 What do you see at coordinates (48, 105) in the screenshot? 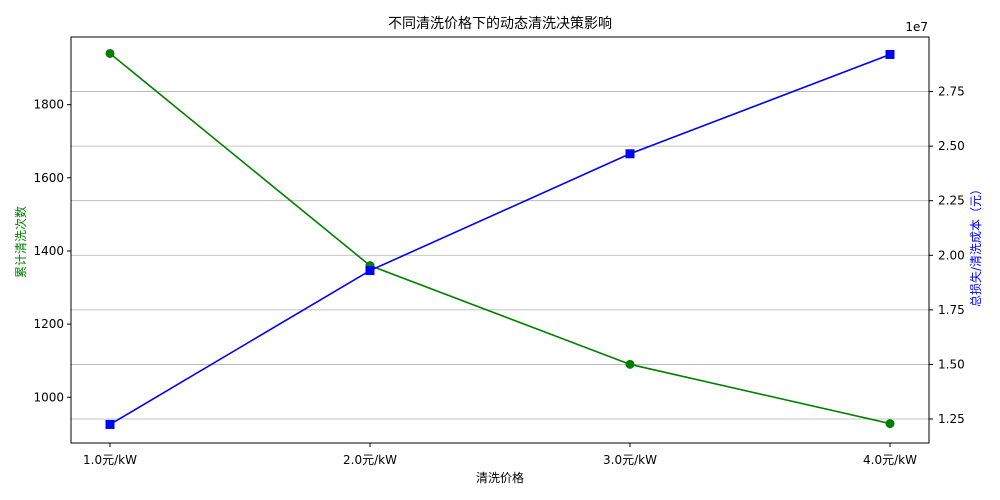
I see `left-tick-label: 1800` at bounding box center [48, 105].